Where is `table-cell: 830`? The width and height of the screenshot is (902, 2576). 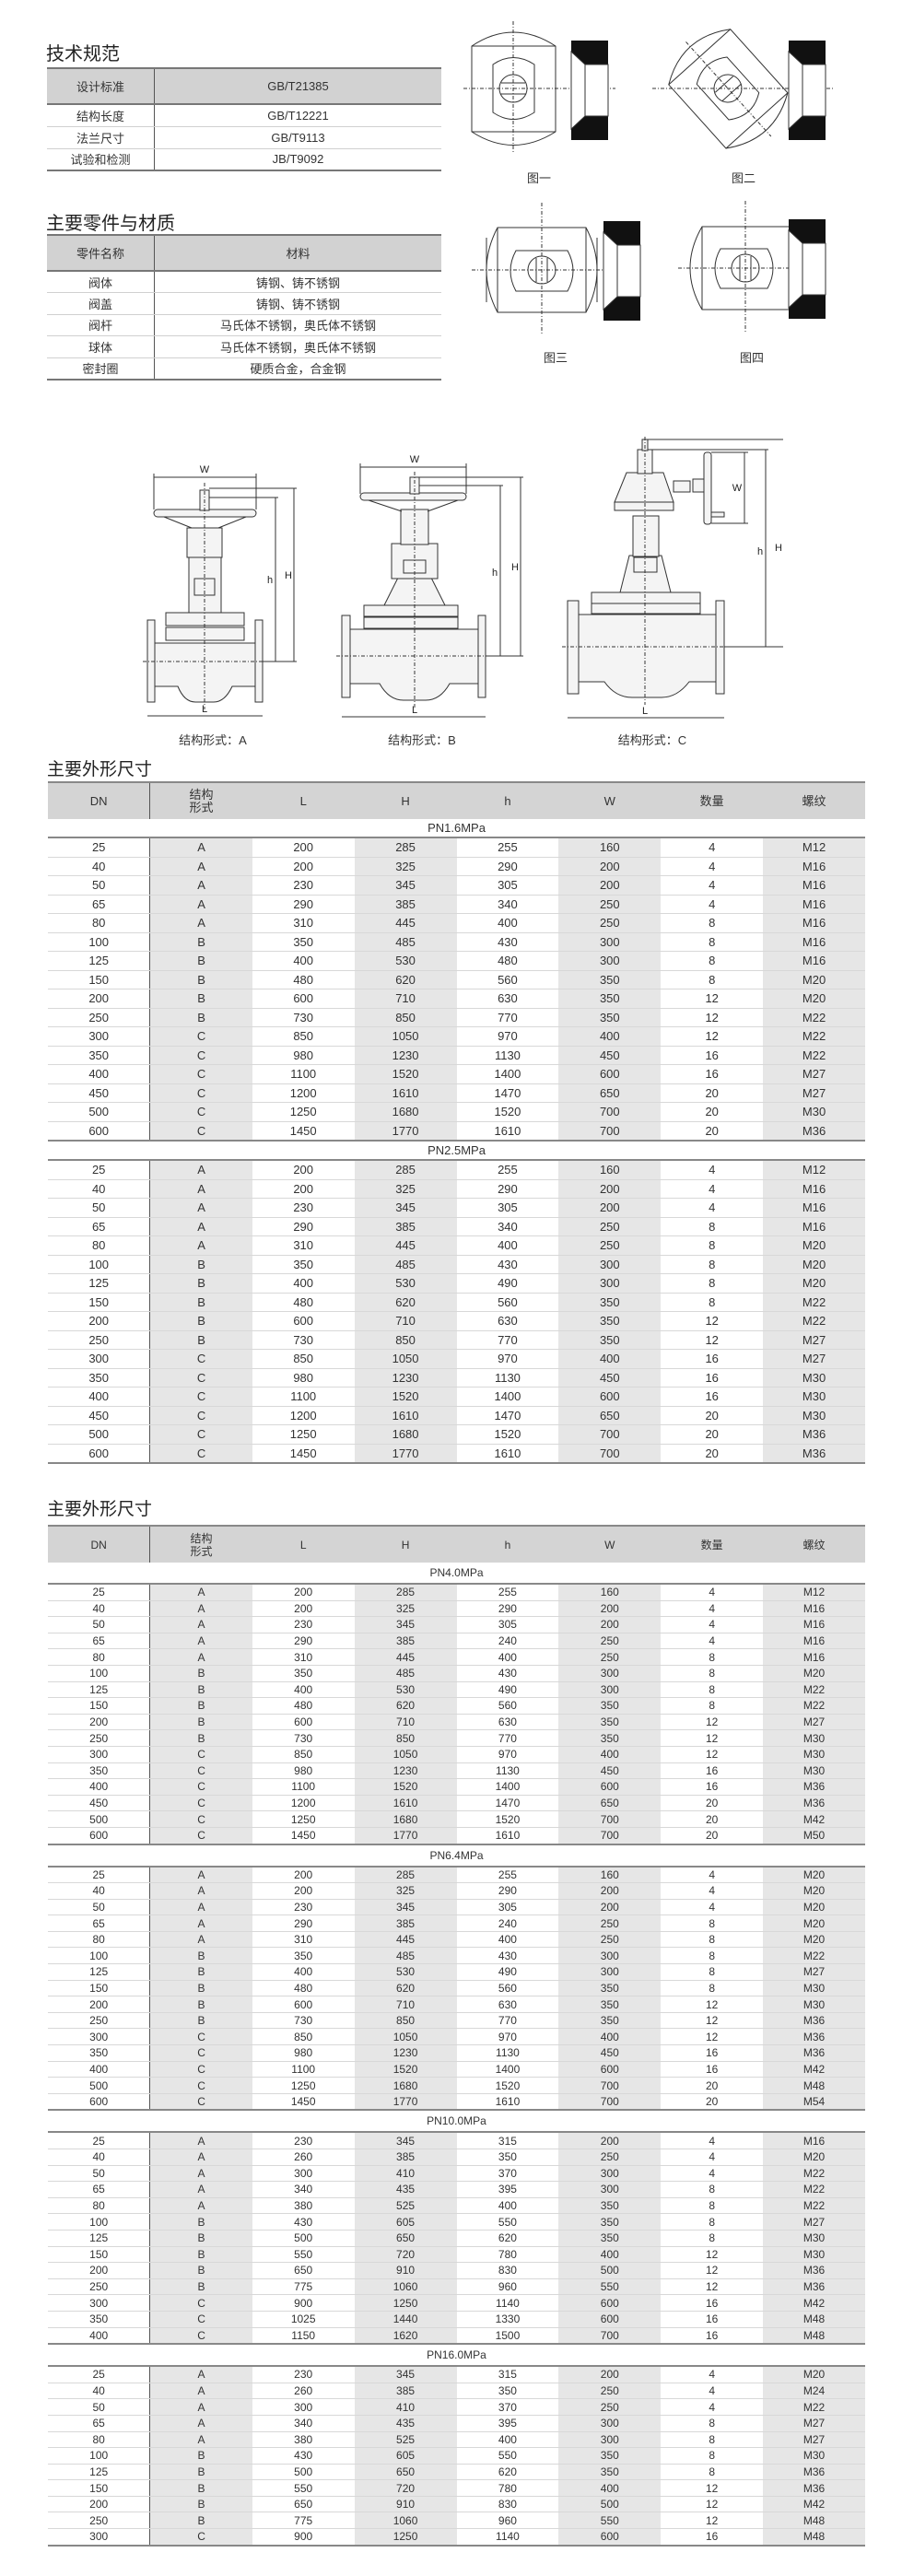
table-cell: 830 is located at coordinates (508, 2270).